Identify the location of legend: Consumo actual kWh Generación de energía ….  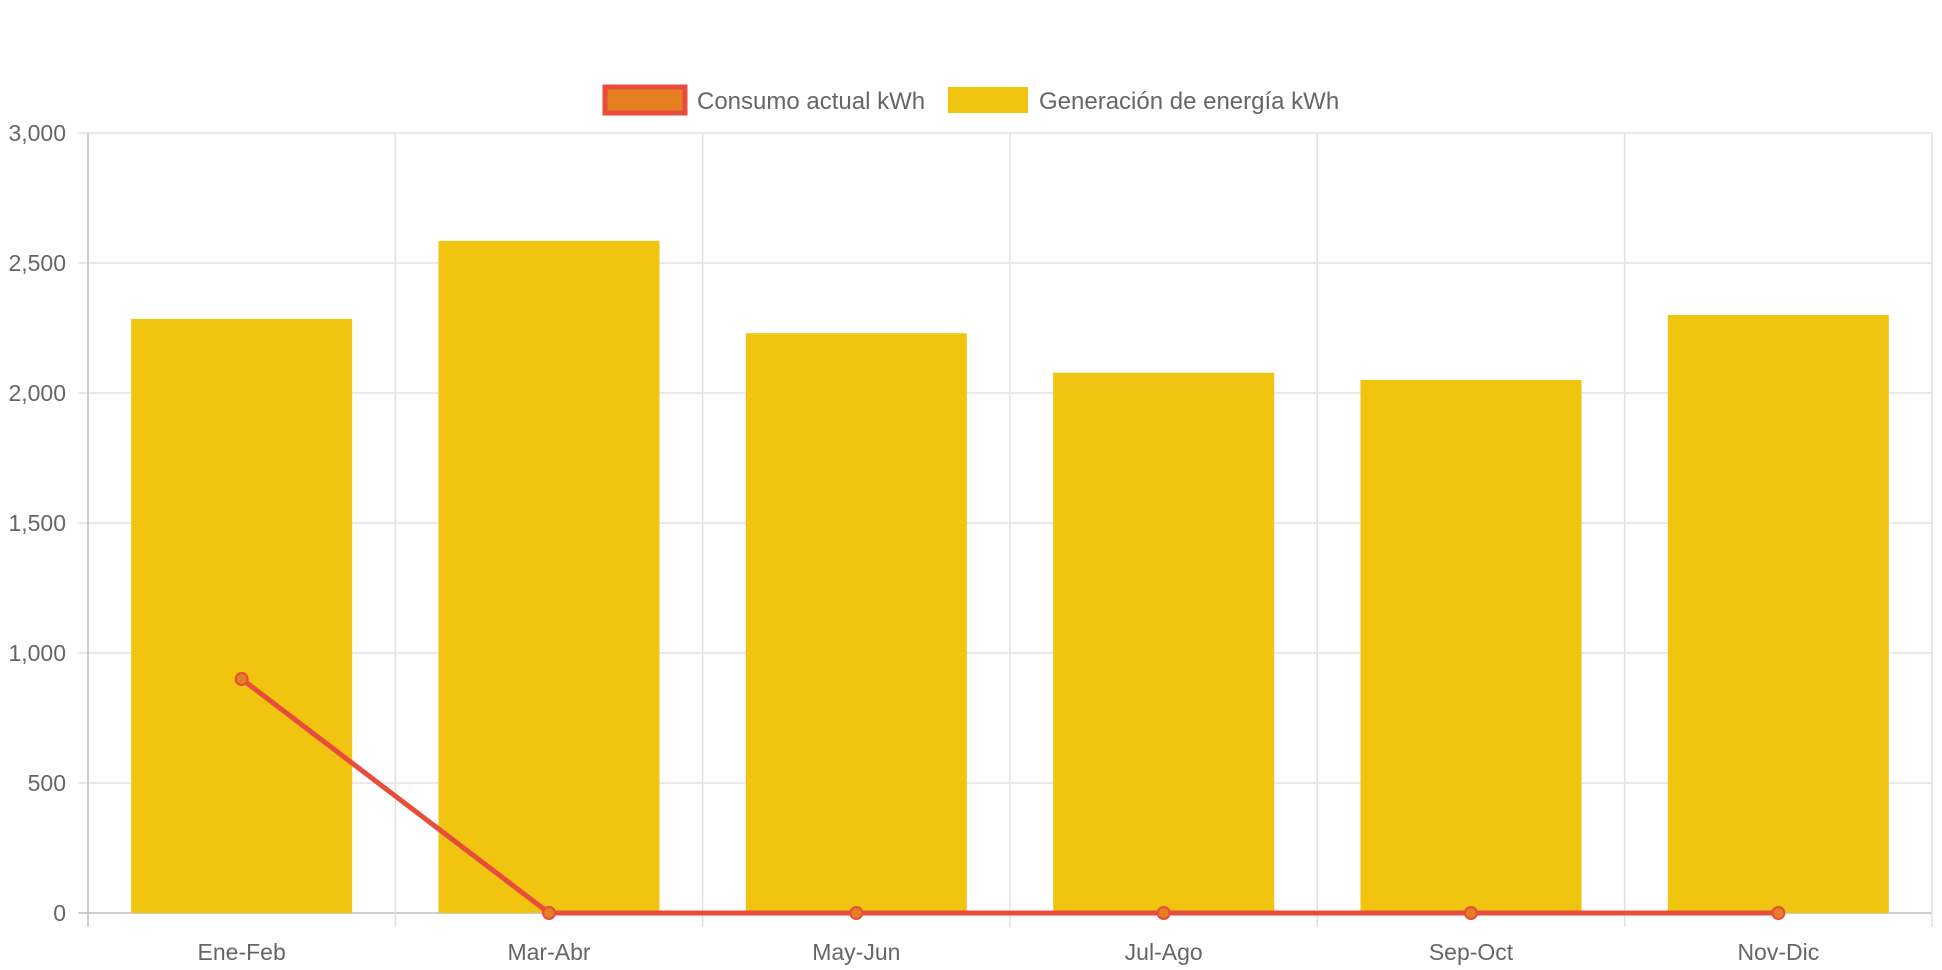
(970, 100).